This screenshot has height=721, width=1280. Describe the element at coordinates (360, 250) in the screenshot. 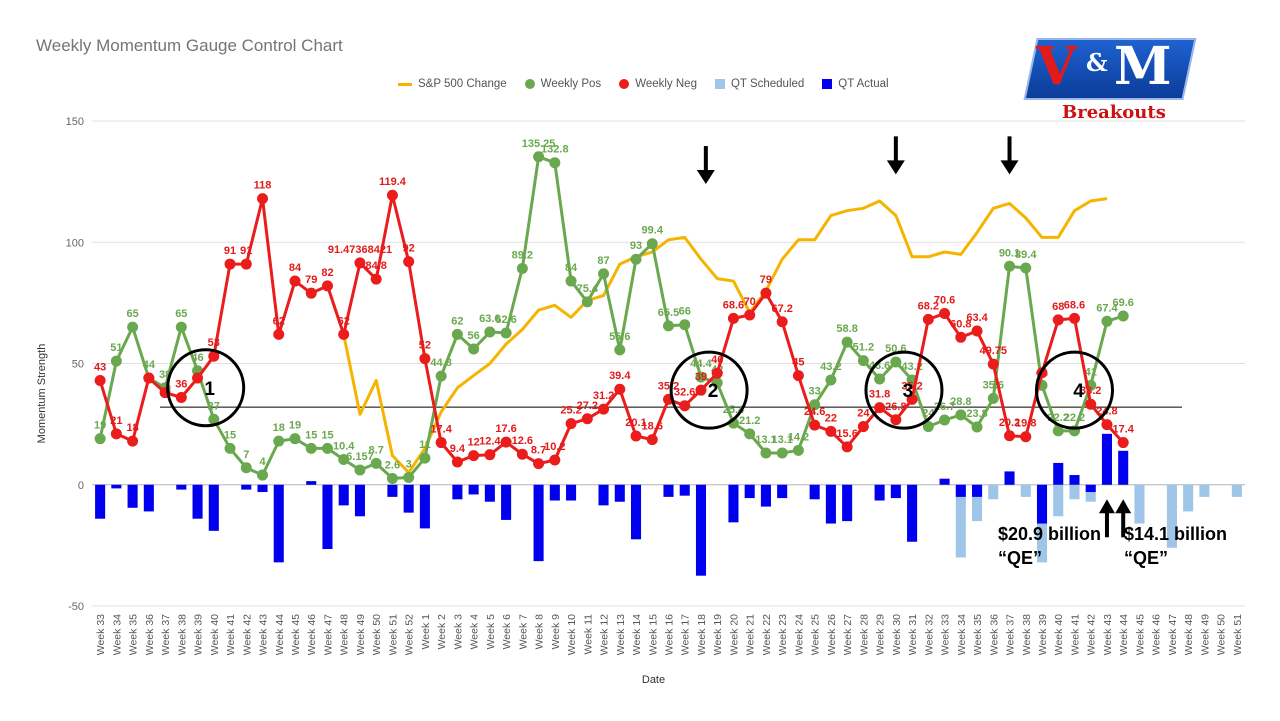

I see `weekly-neg-data-label: 91.47368421` at that location.